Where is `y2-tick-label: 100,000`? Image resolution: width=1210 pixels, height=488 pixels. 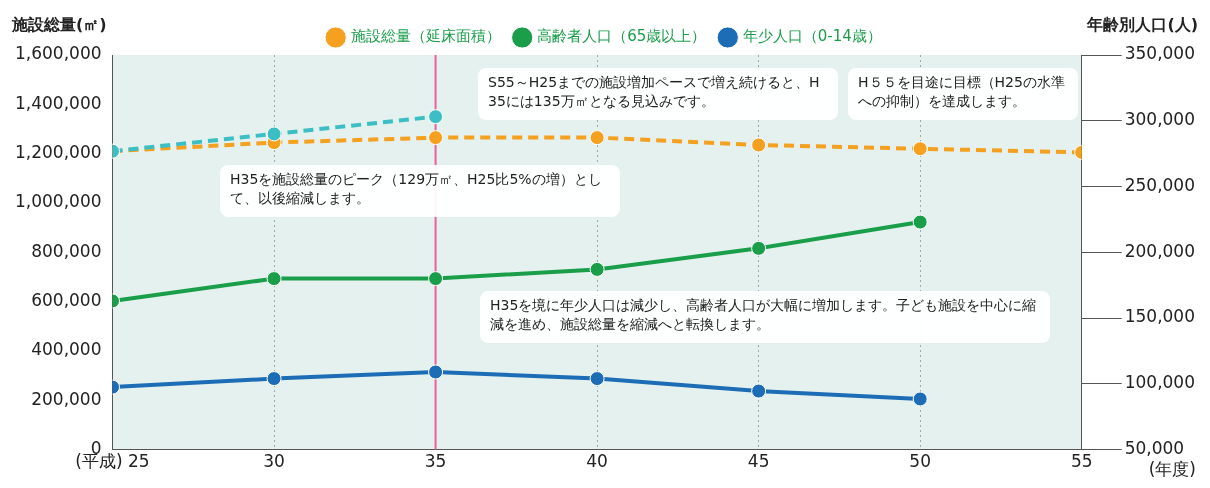 y2-tick-label: 100,000 is located at coordinates (1160, 382).